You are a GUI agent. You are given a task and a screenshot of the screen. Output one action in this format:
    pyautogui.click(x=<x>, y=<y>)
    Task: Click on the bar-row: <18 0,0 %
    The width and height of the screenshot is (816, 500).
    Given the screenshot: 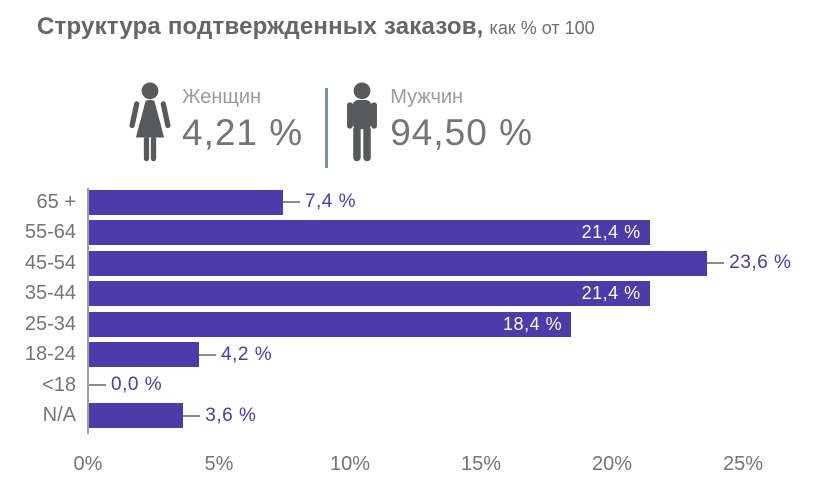 What is the action you would take?
    pyautogui.click(x=408, y=385)
    